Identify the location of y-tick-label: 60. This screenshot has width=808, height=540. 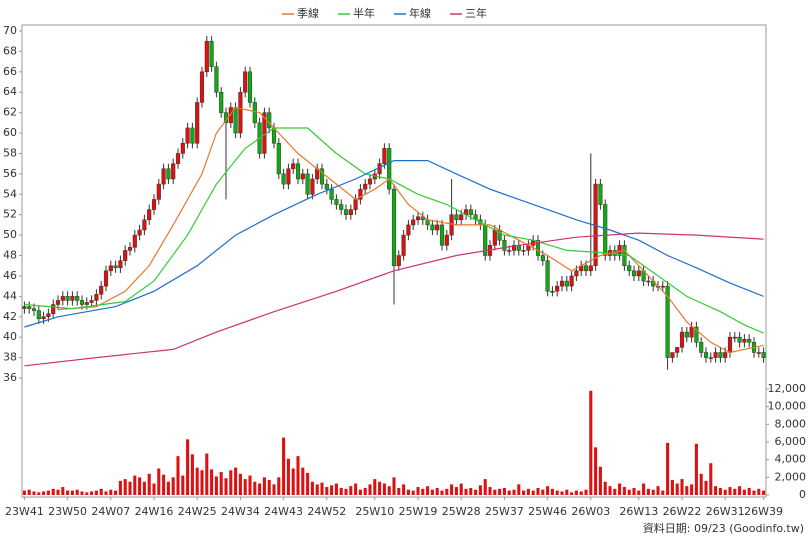
(10, 132).